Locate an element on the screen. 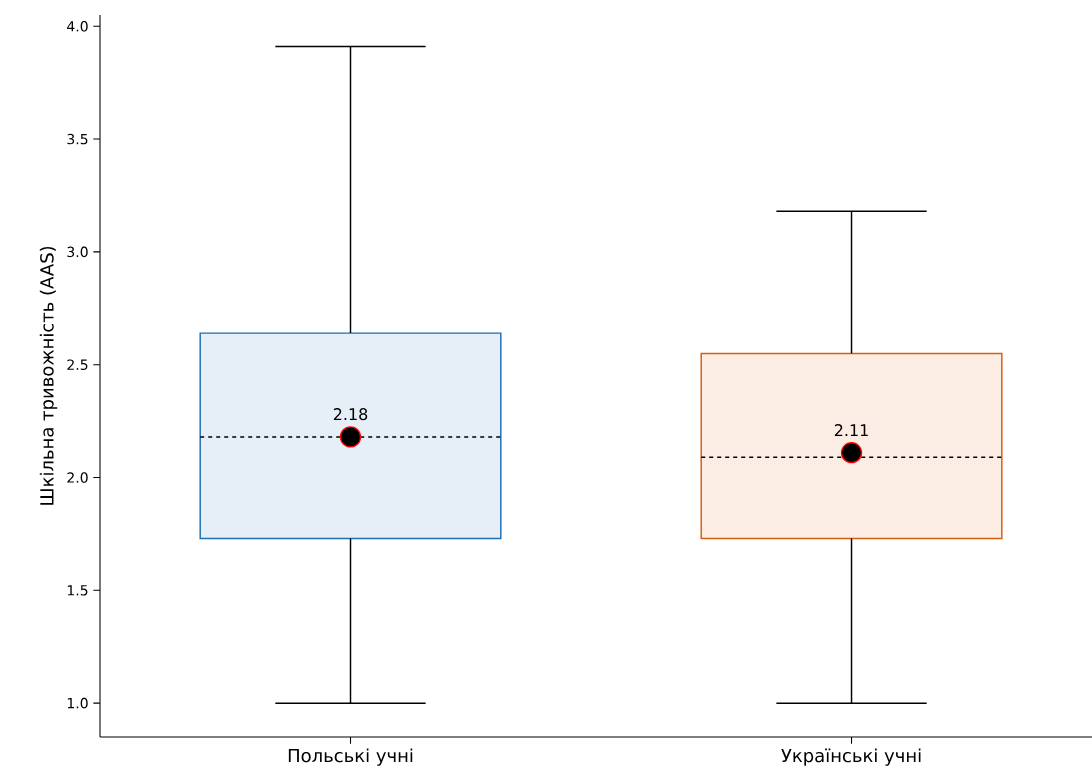 Image resolution: width=1092 pixels, height=778 pixels. y-tick-label: 3.5 is located at coordinates (77, 139).